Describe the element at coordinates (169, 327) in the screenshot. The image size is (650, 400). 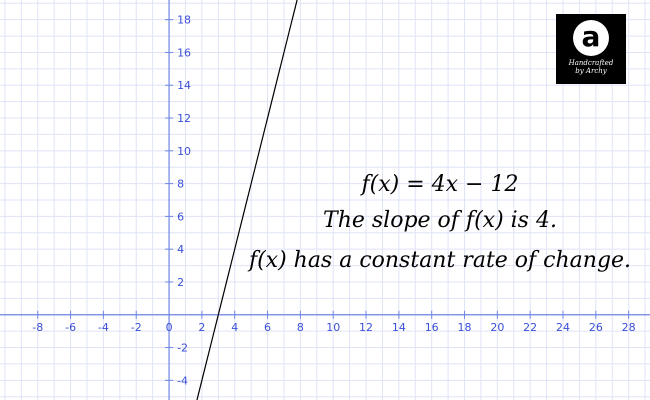
I see `x-tick-label: 0` at that location.